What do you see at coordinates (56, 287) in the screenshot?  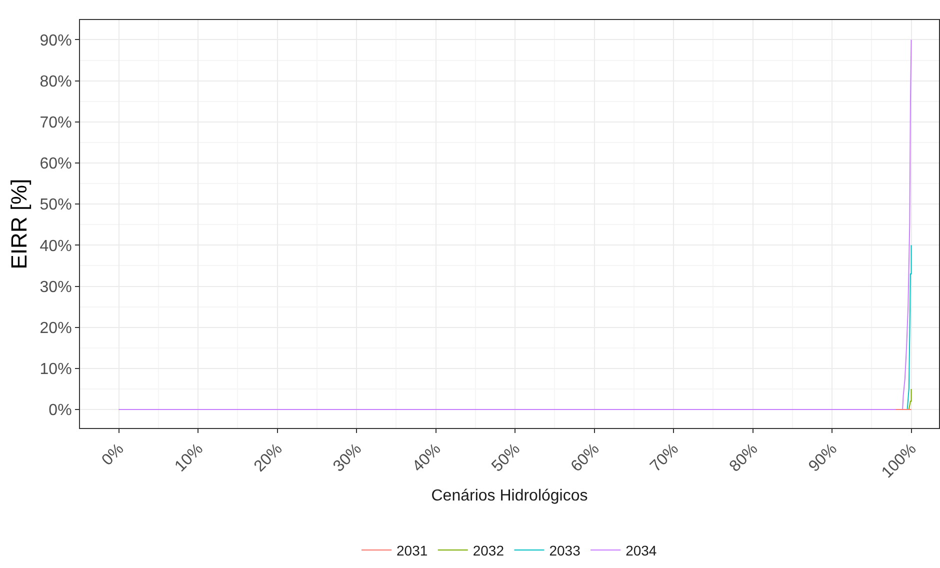 I see `y-tick-label: 30%` at bounding box center [56, 287].